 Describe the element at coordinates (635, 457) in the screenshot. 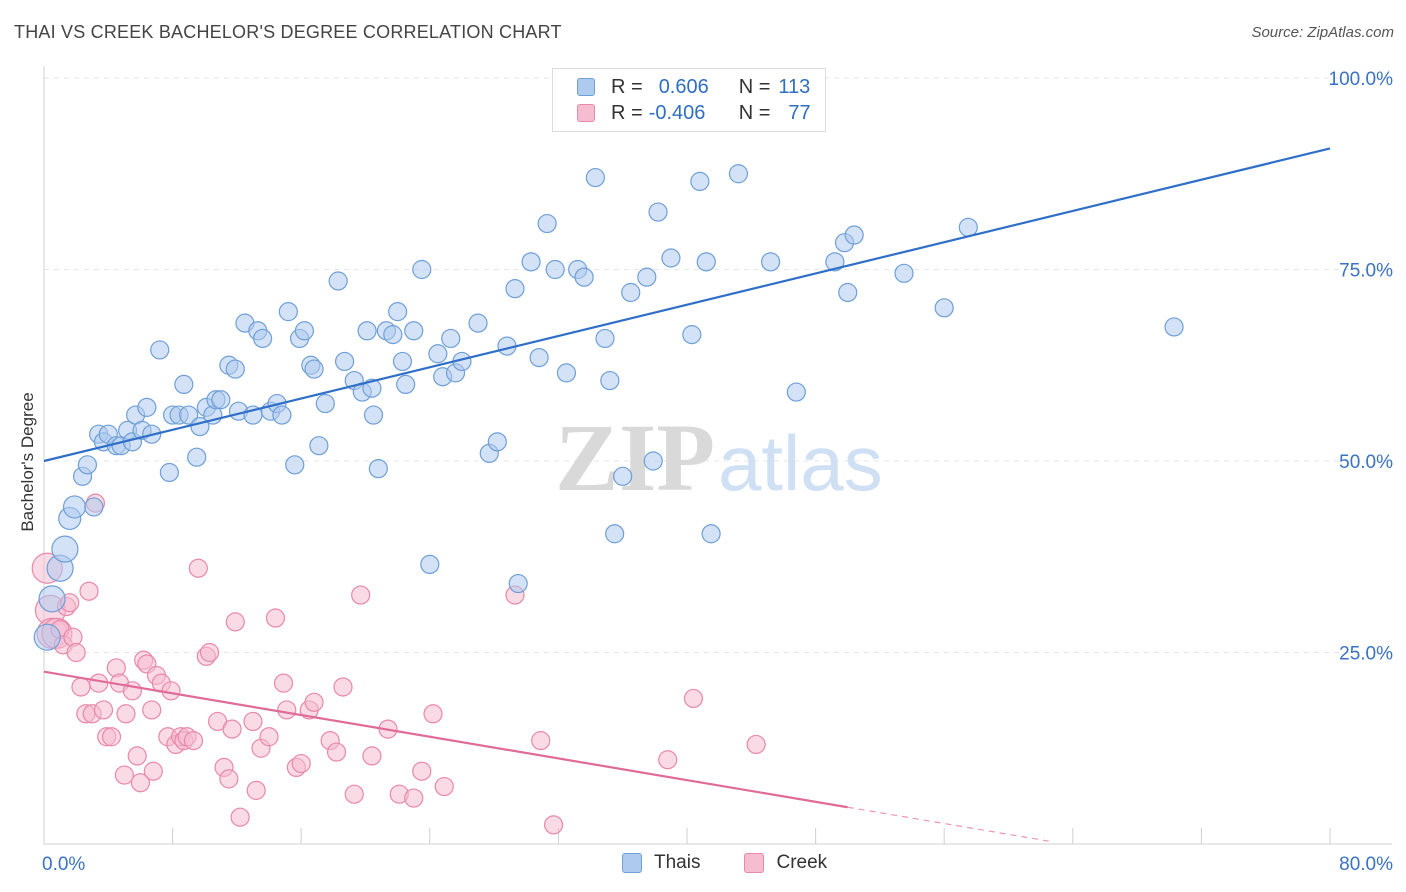

I see `watermark-zip: ZIP` at that location.